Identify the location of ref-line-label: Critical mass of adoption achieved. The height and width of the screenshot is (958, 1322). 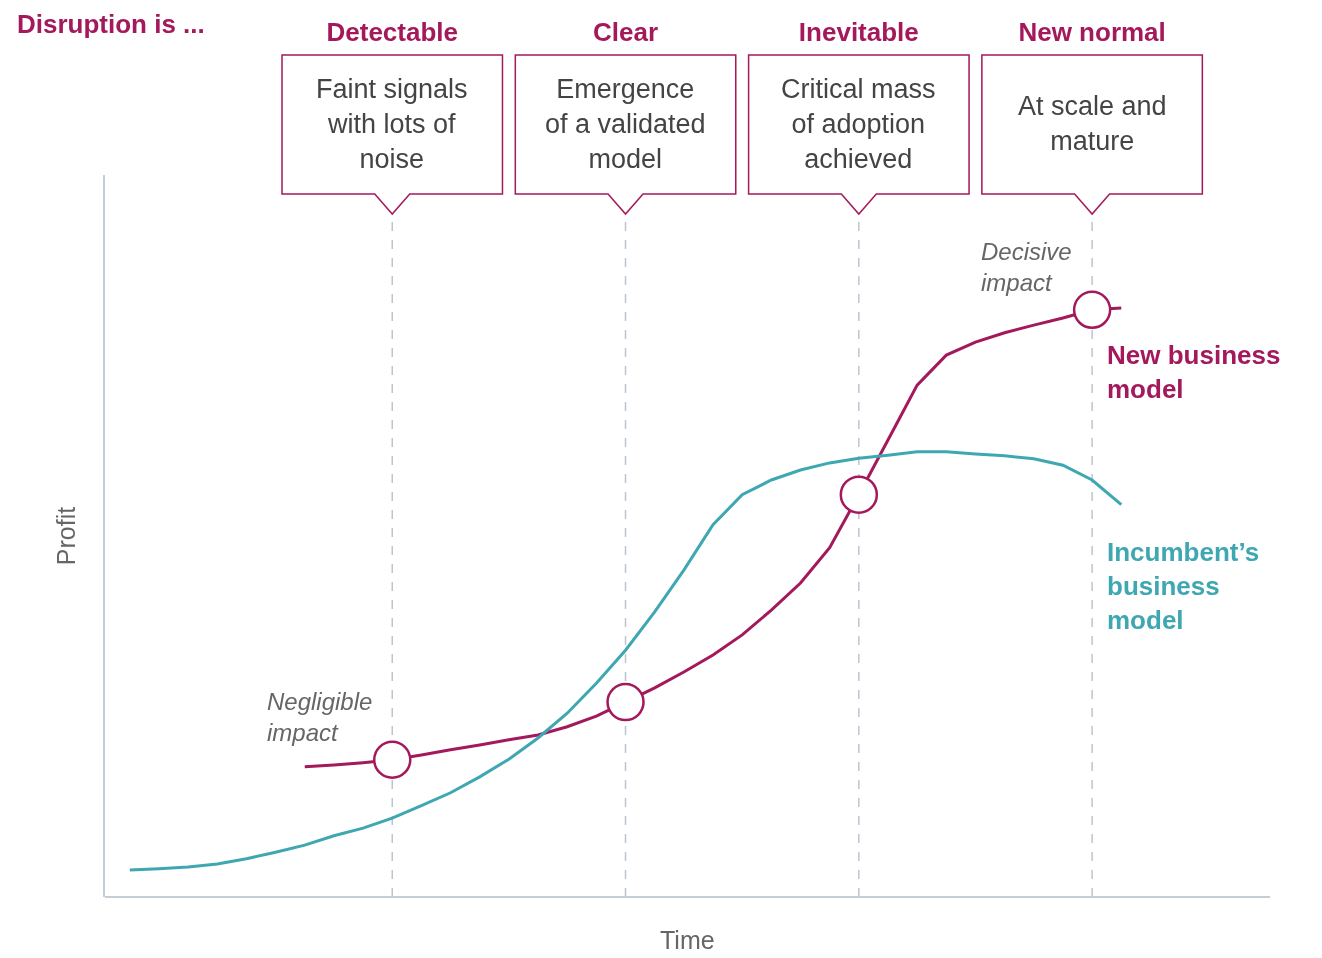
(858, 124).